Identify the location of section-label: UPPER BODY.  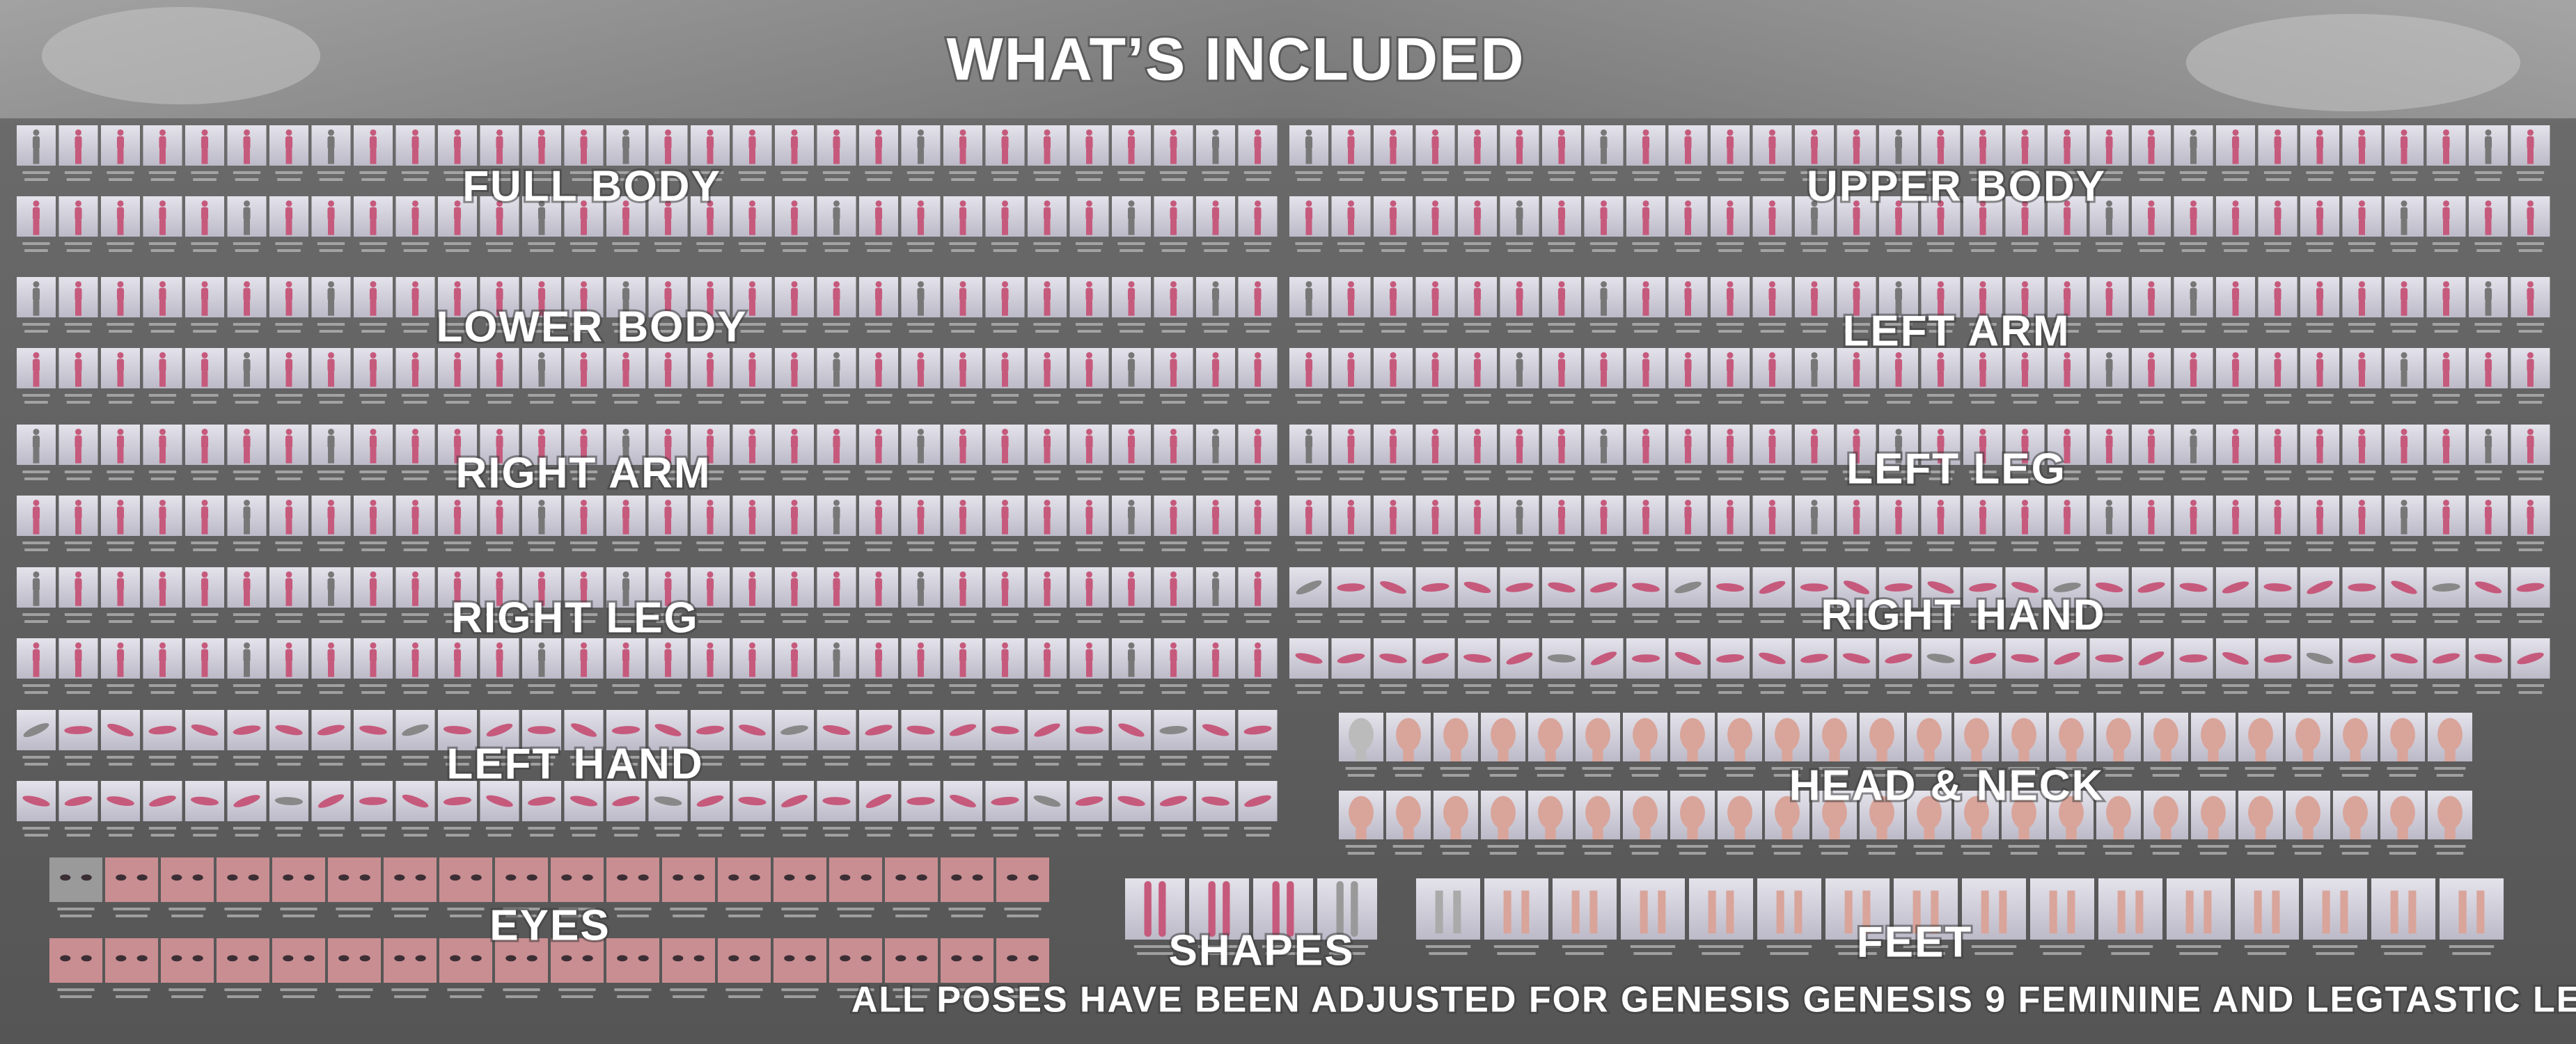
(1956, 186).